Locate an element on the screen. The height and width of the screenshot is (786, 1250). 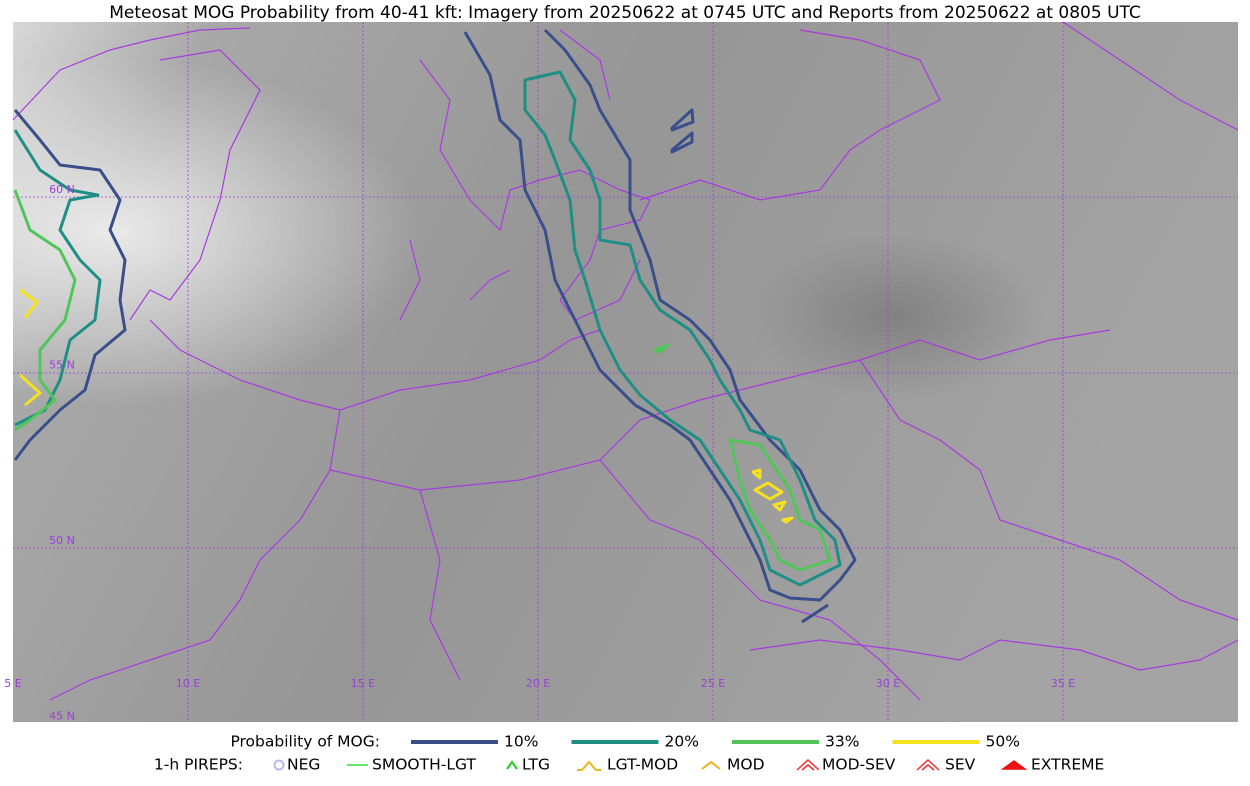
legend-label: 20% is located at coordinates (682, 742).